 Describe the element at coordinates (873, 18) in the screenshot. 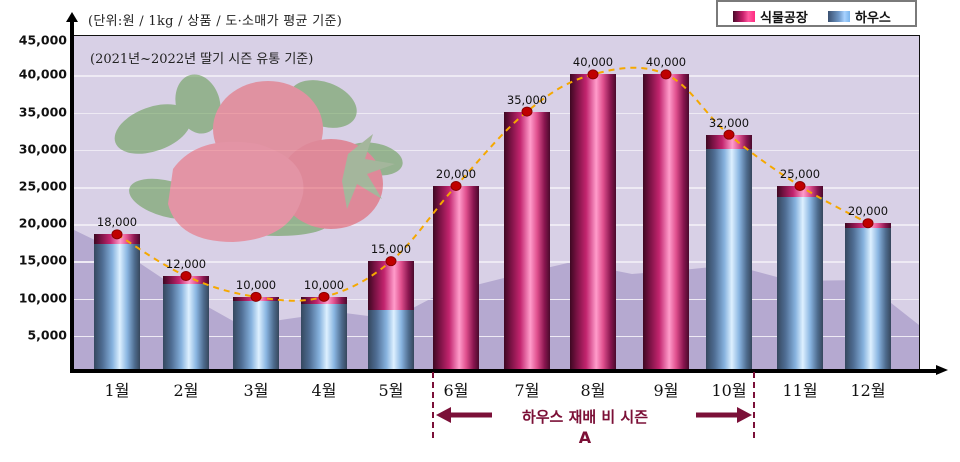

I see `legend-label-house: 하우스` at that location.